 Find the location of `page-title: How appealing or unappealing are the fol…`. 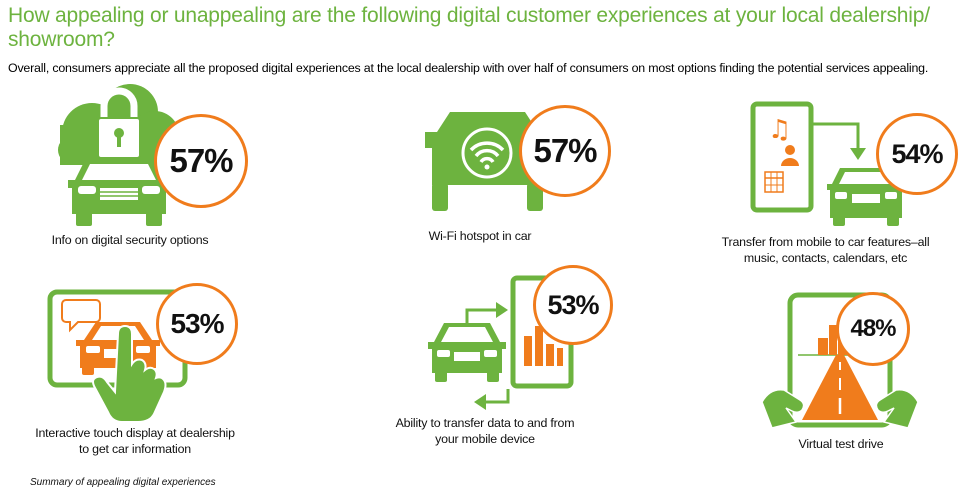

page-title: How appealing or unappealing are the fol… is located at coordinates (469, 27).